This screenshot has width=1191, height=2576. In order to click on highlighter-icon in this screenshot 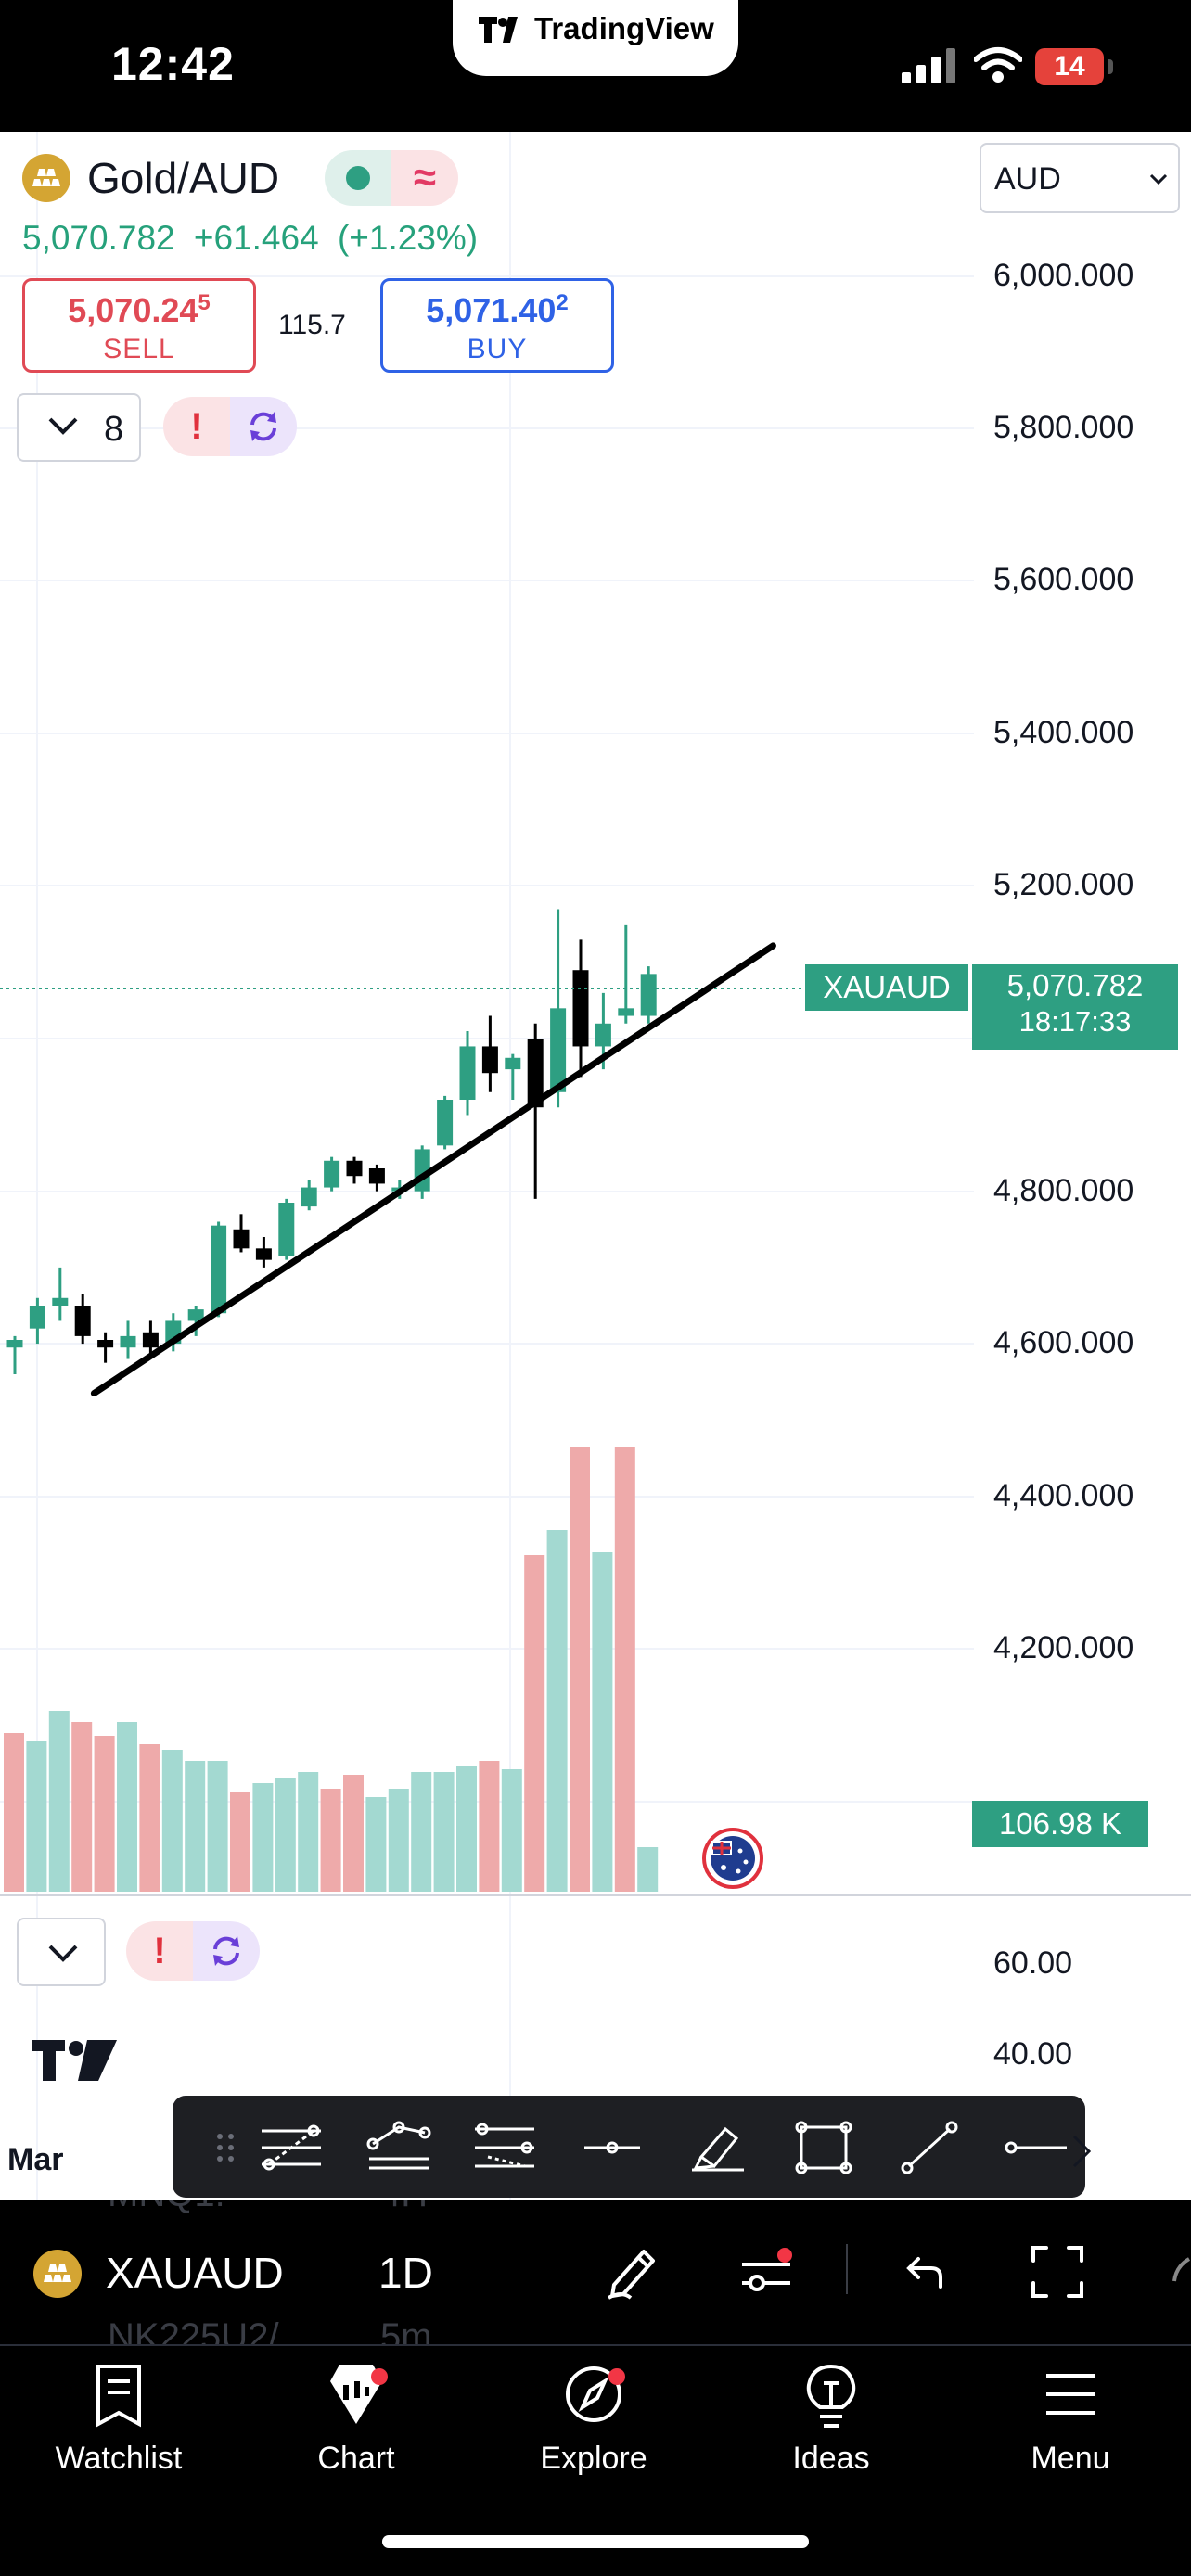, I will do `click(718, 2147)`.